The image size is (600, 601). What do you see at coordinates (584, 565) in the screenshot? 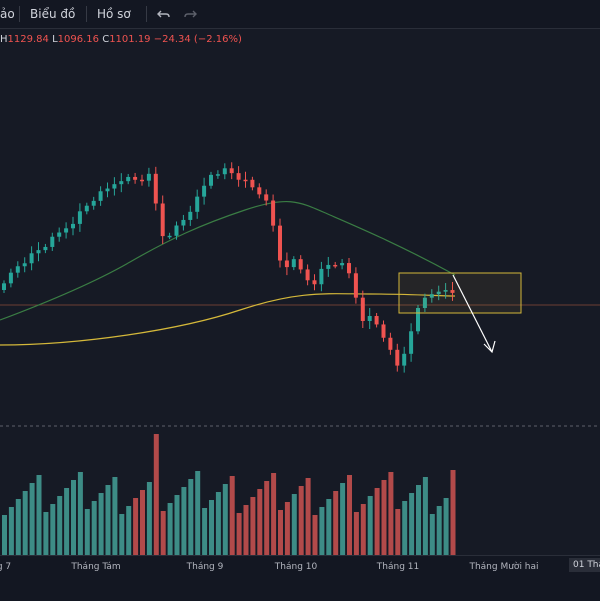
I see `time-axis-active-label: 01 Tháng` at bounding box center [584, 565].